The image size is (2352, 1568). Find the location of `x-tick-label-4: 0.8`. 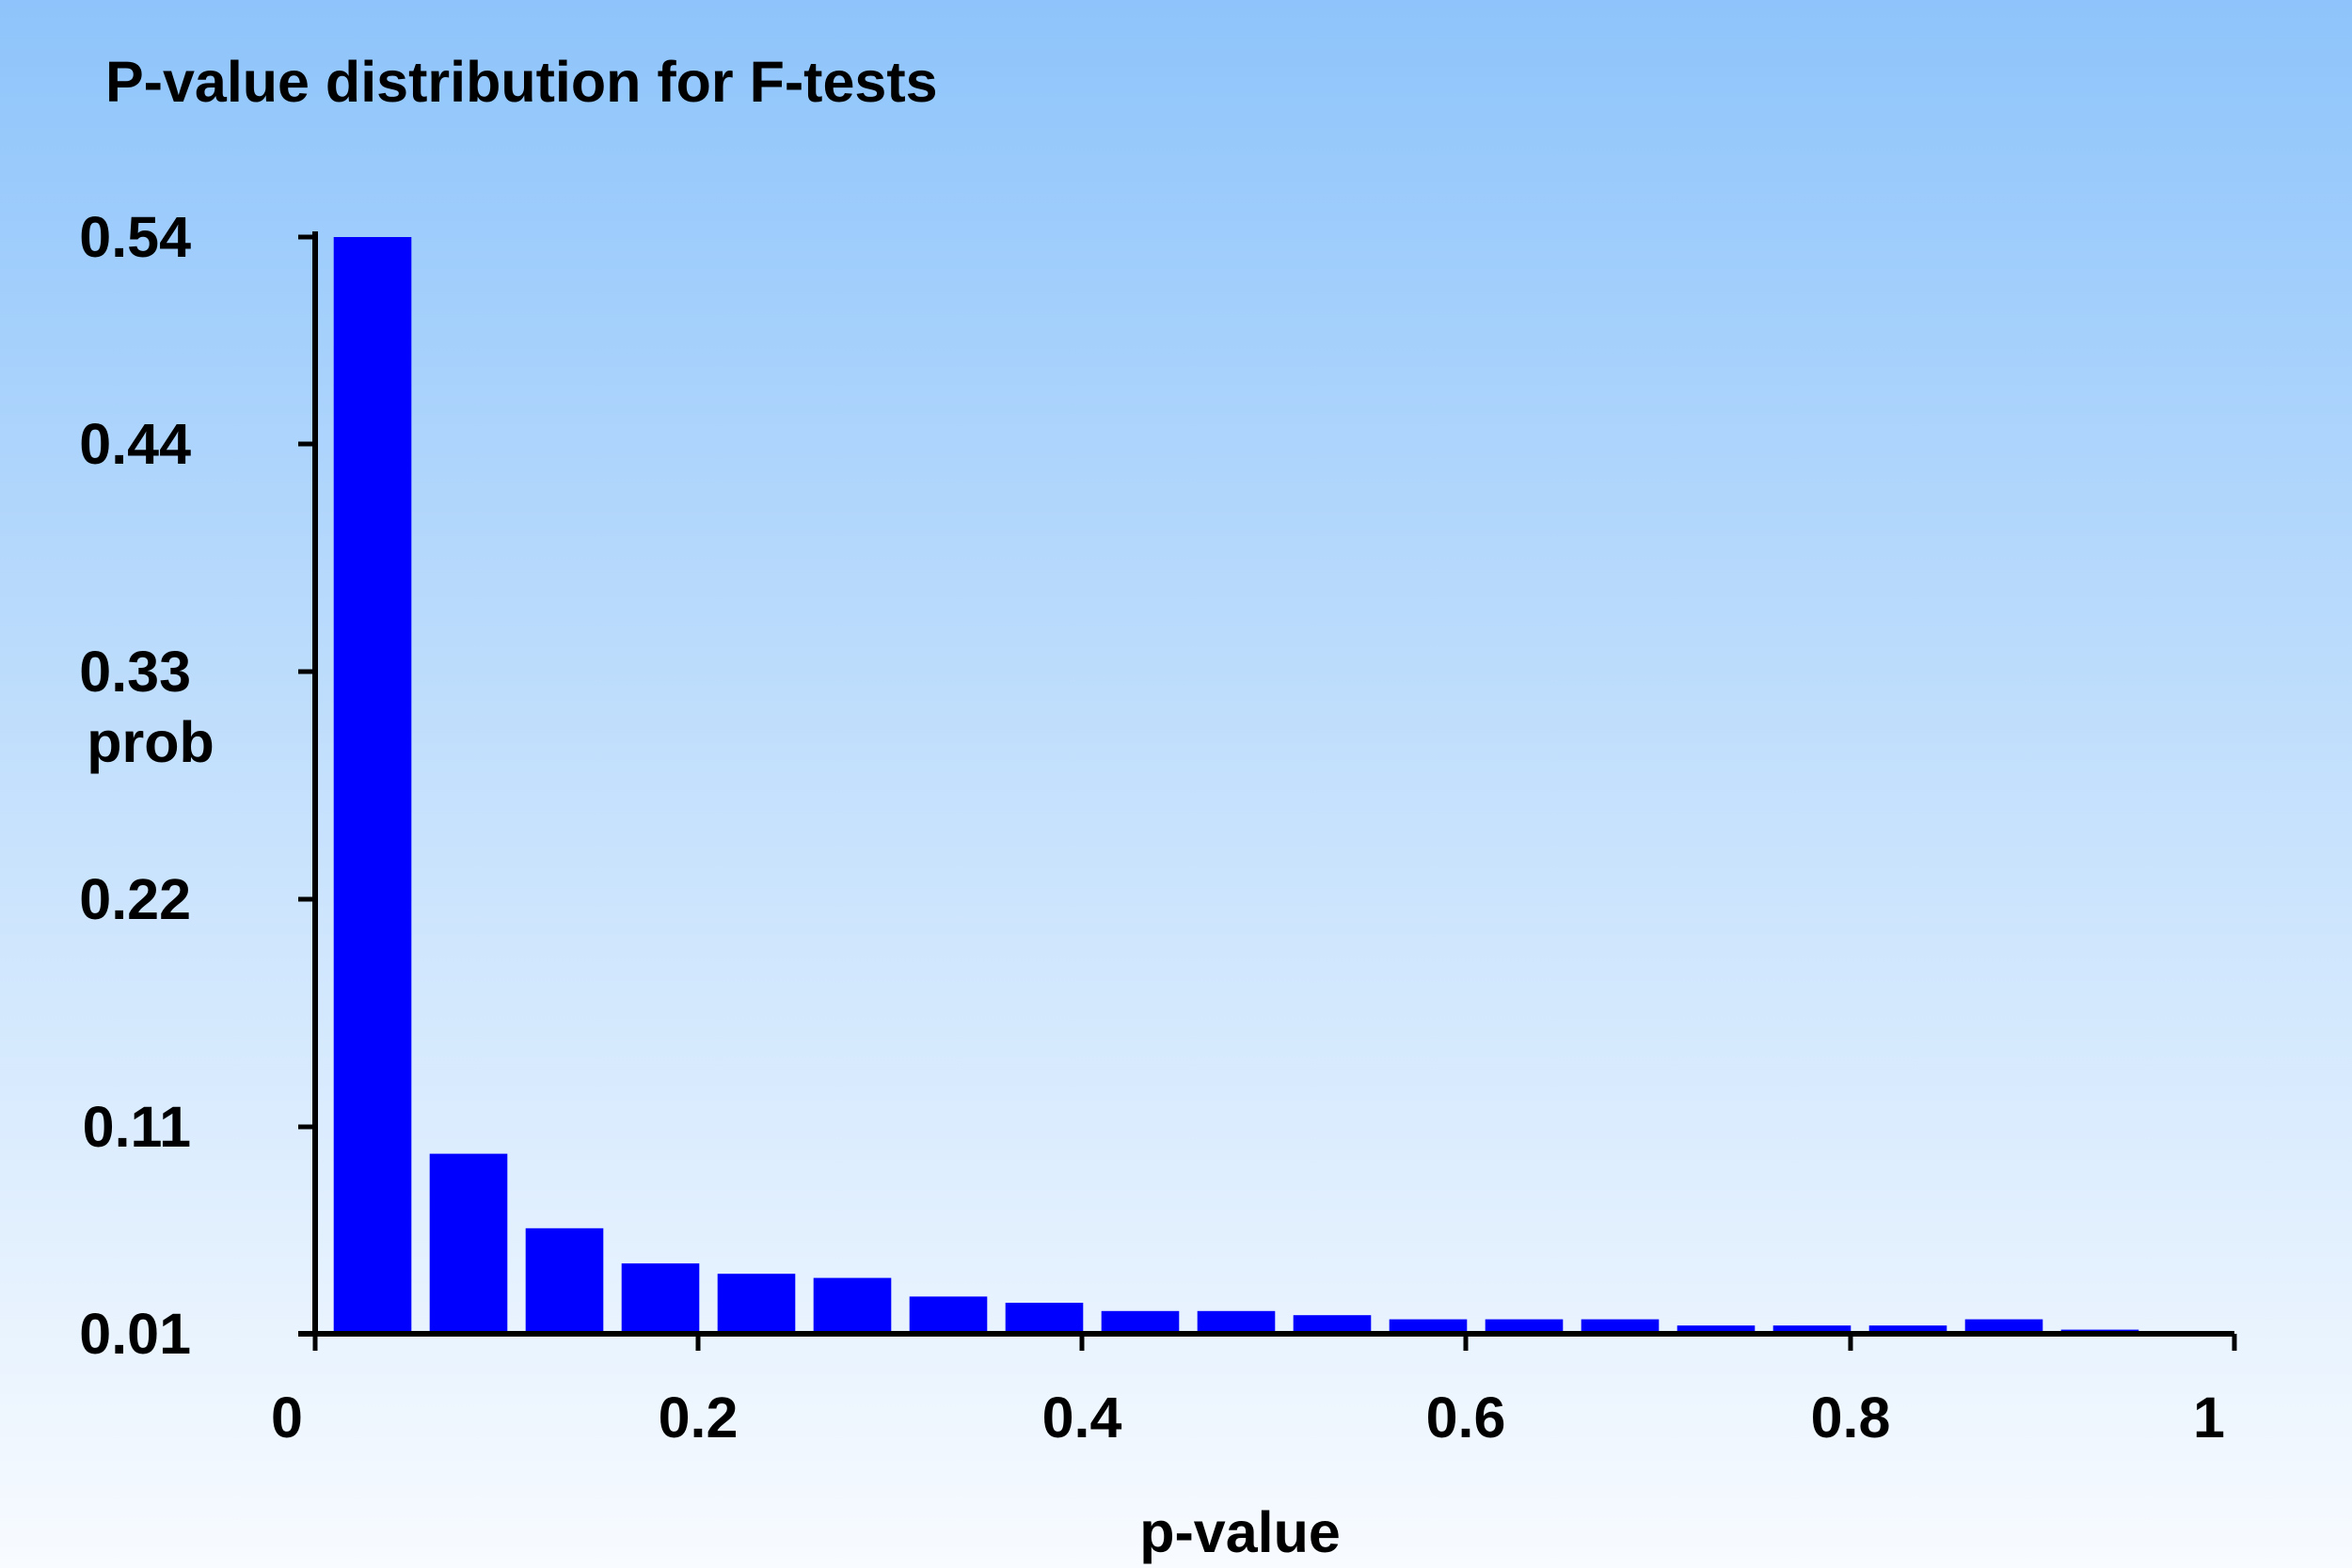

x-tick-label-4: 0.8 is located at coordinates (1851, 1417).